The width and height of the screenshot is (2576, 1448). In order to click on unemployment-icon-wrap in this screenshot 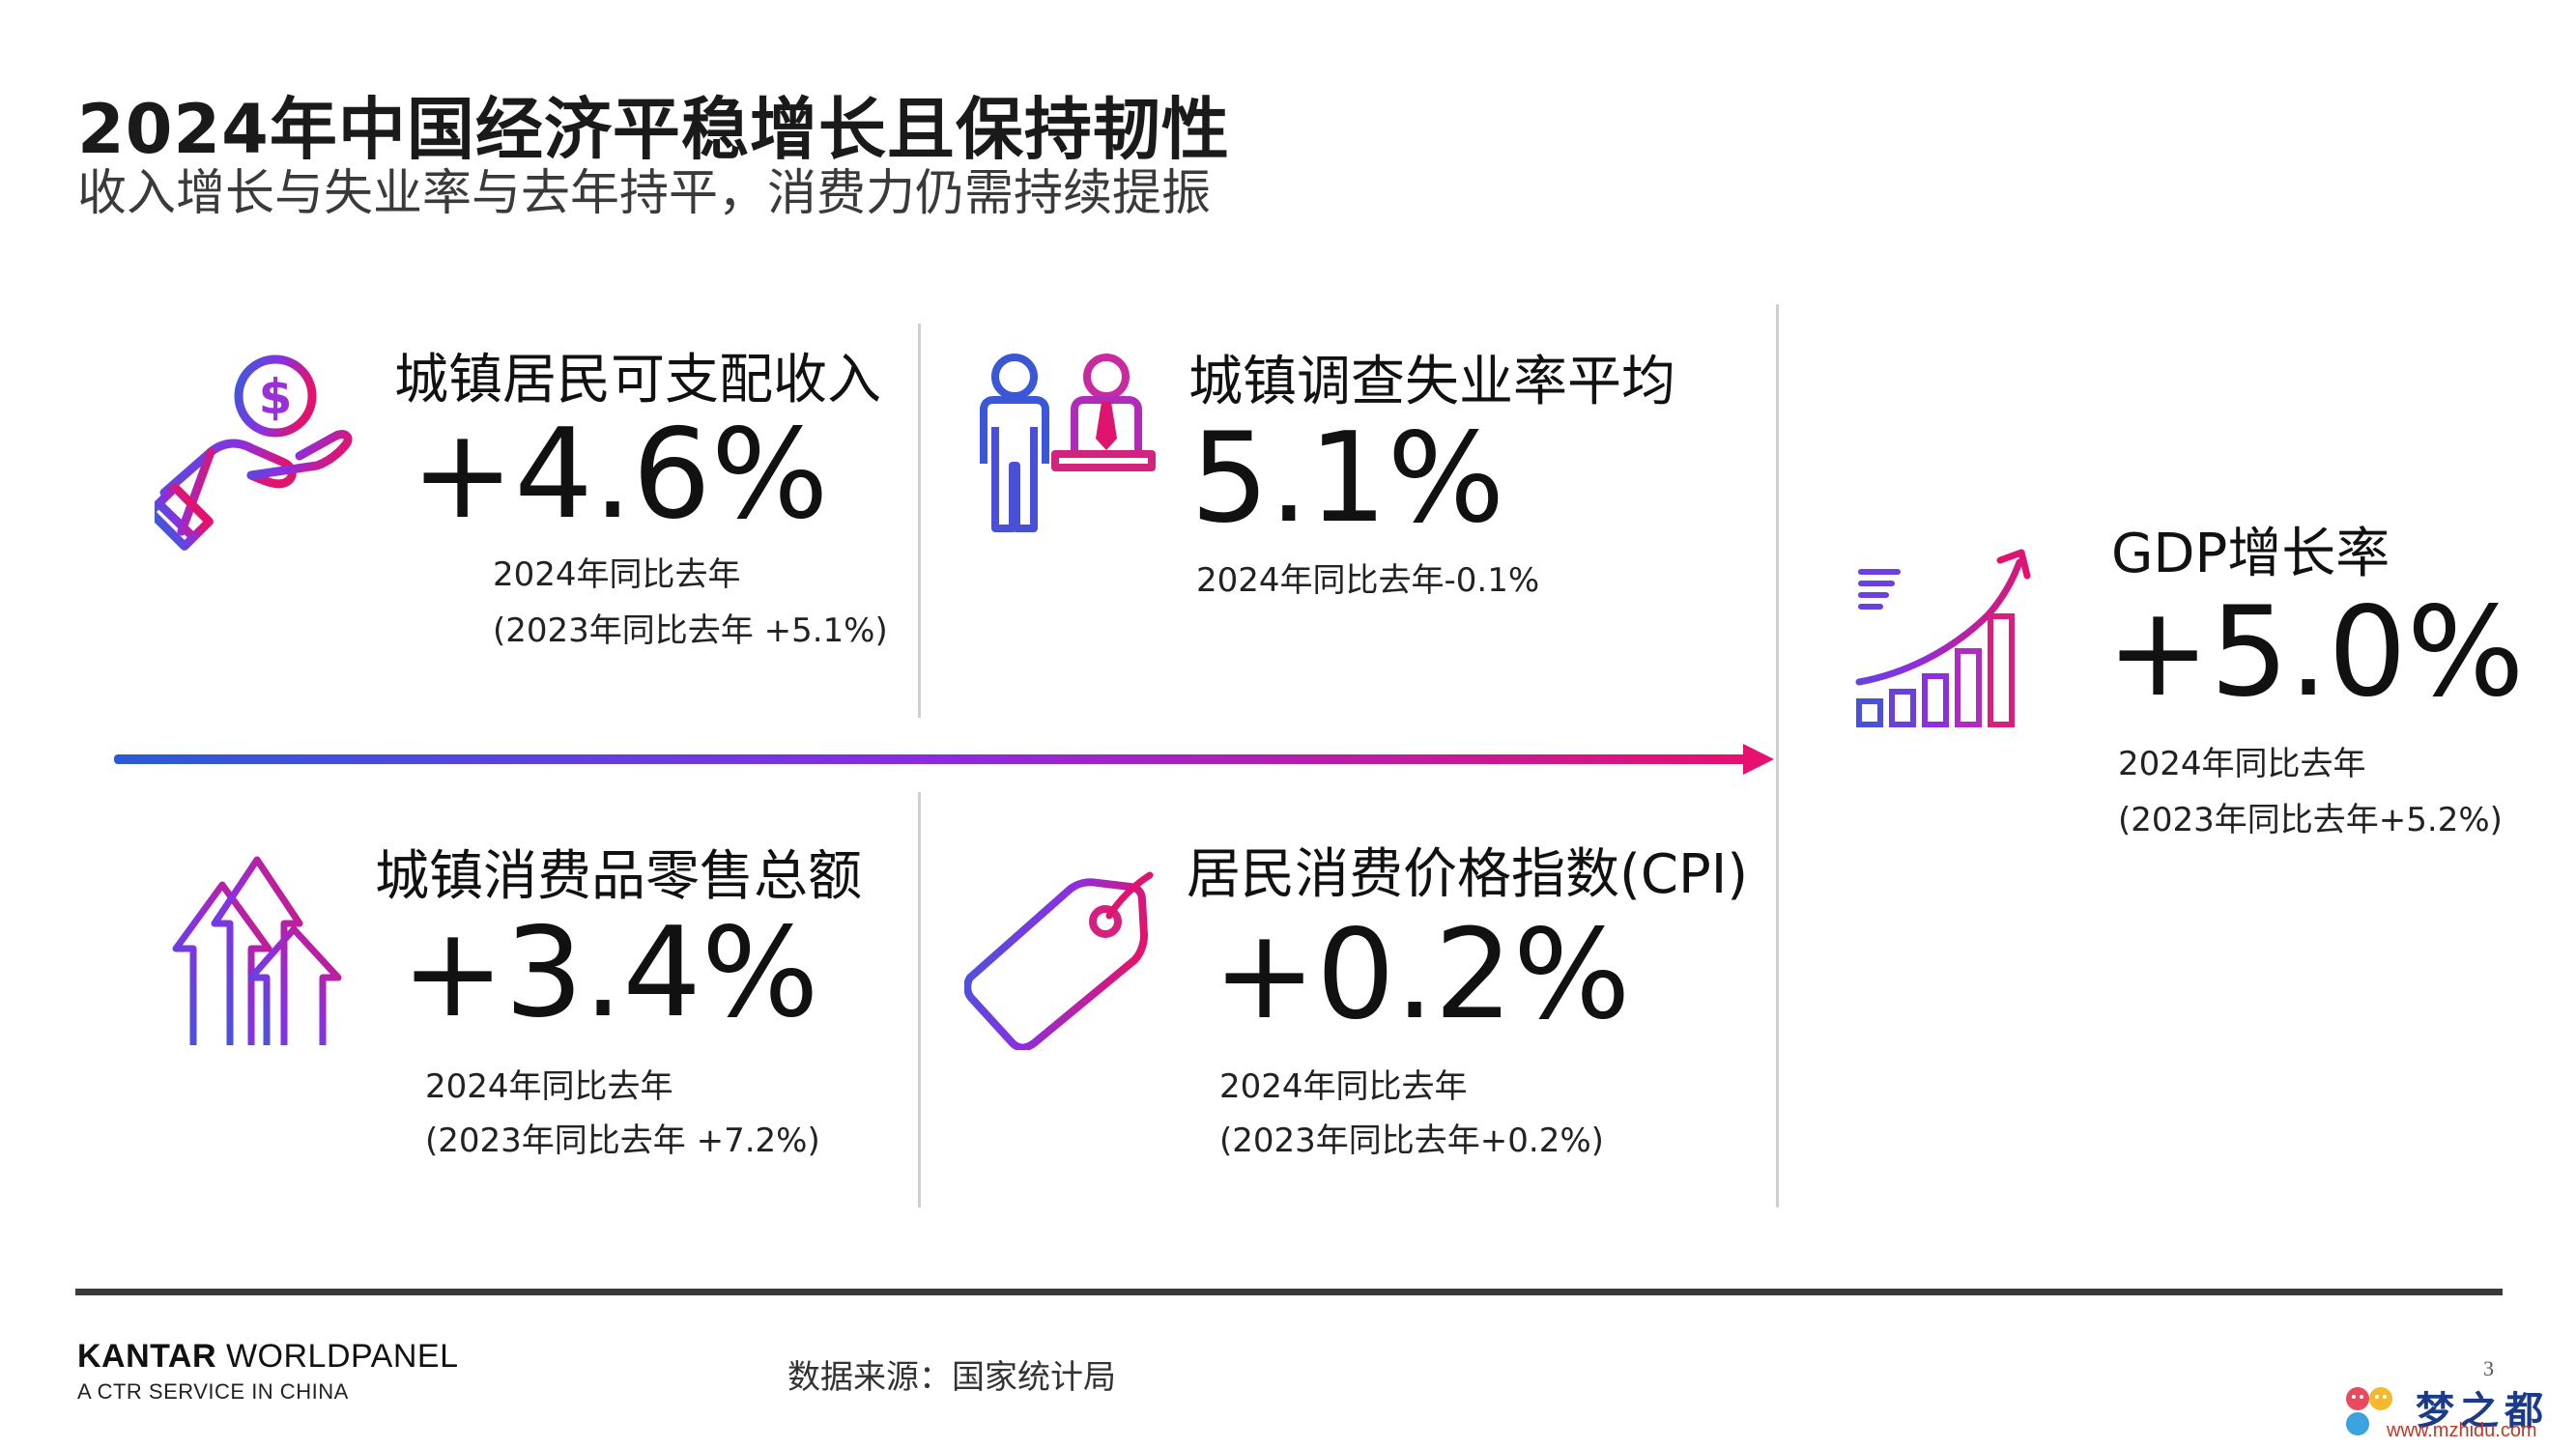, I will do `click(1063, 446)`.